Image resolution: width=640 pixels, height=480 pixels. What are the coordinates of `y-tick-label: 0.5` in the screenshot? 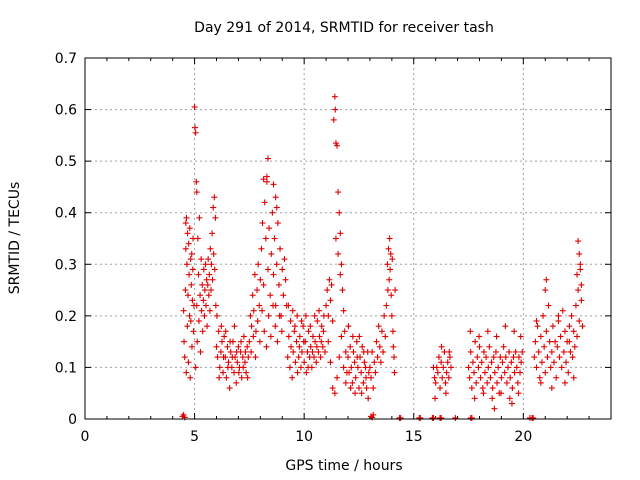 It's located at (66, 162).